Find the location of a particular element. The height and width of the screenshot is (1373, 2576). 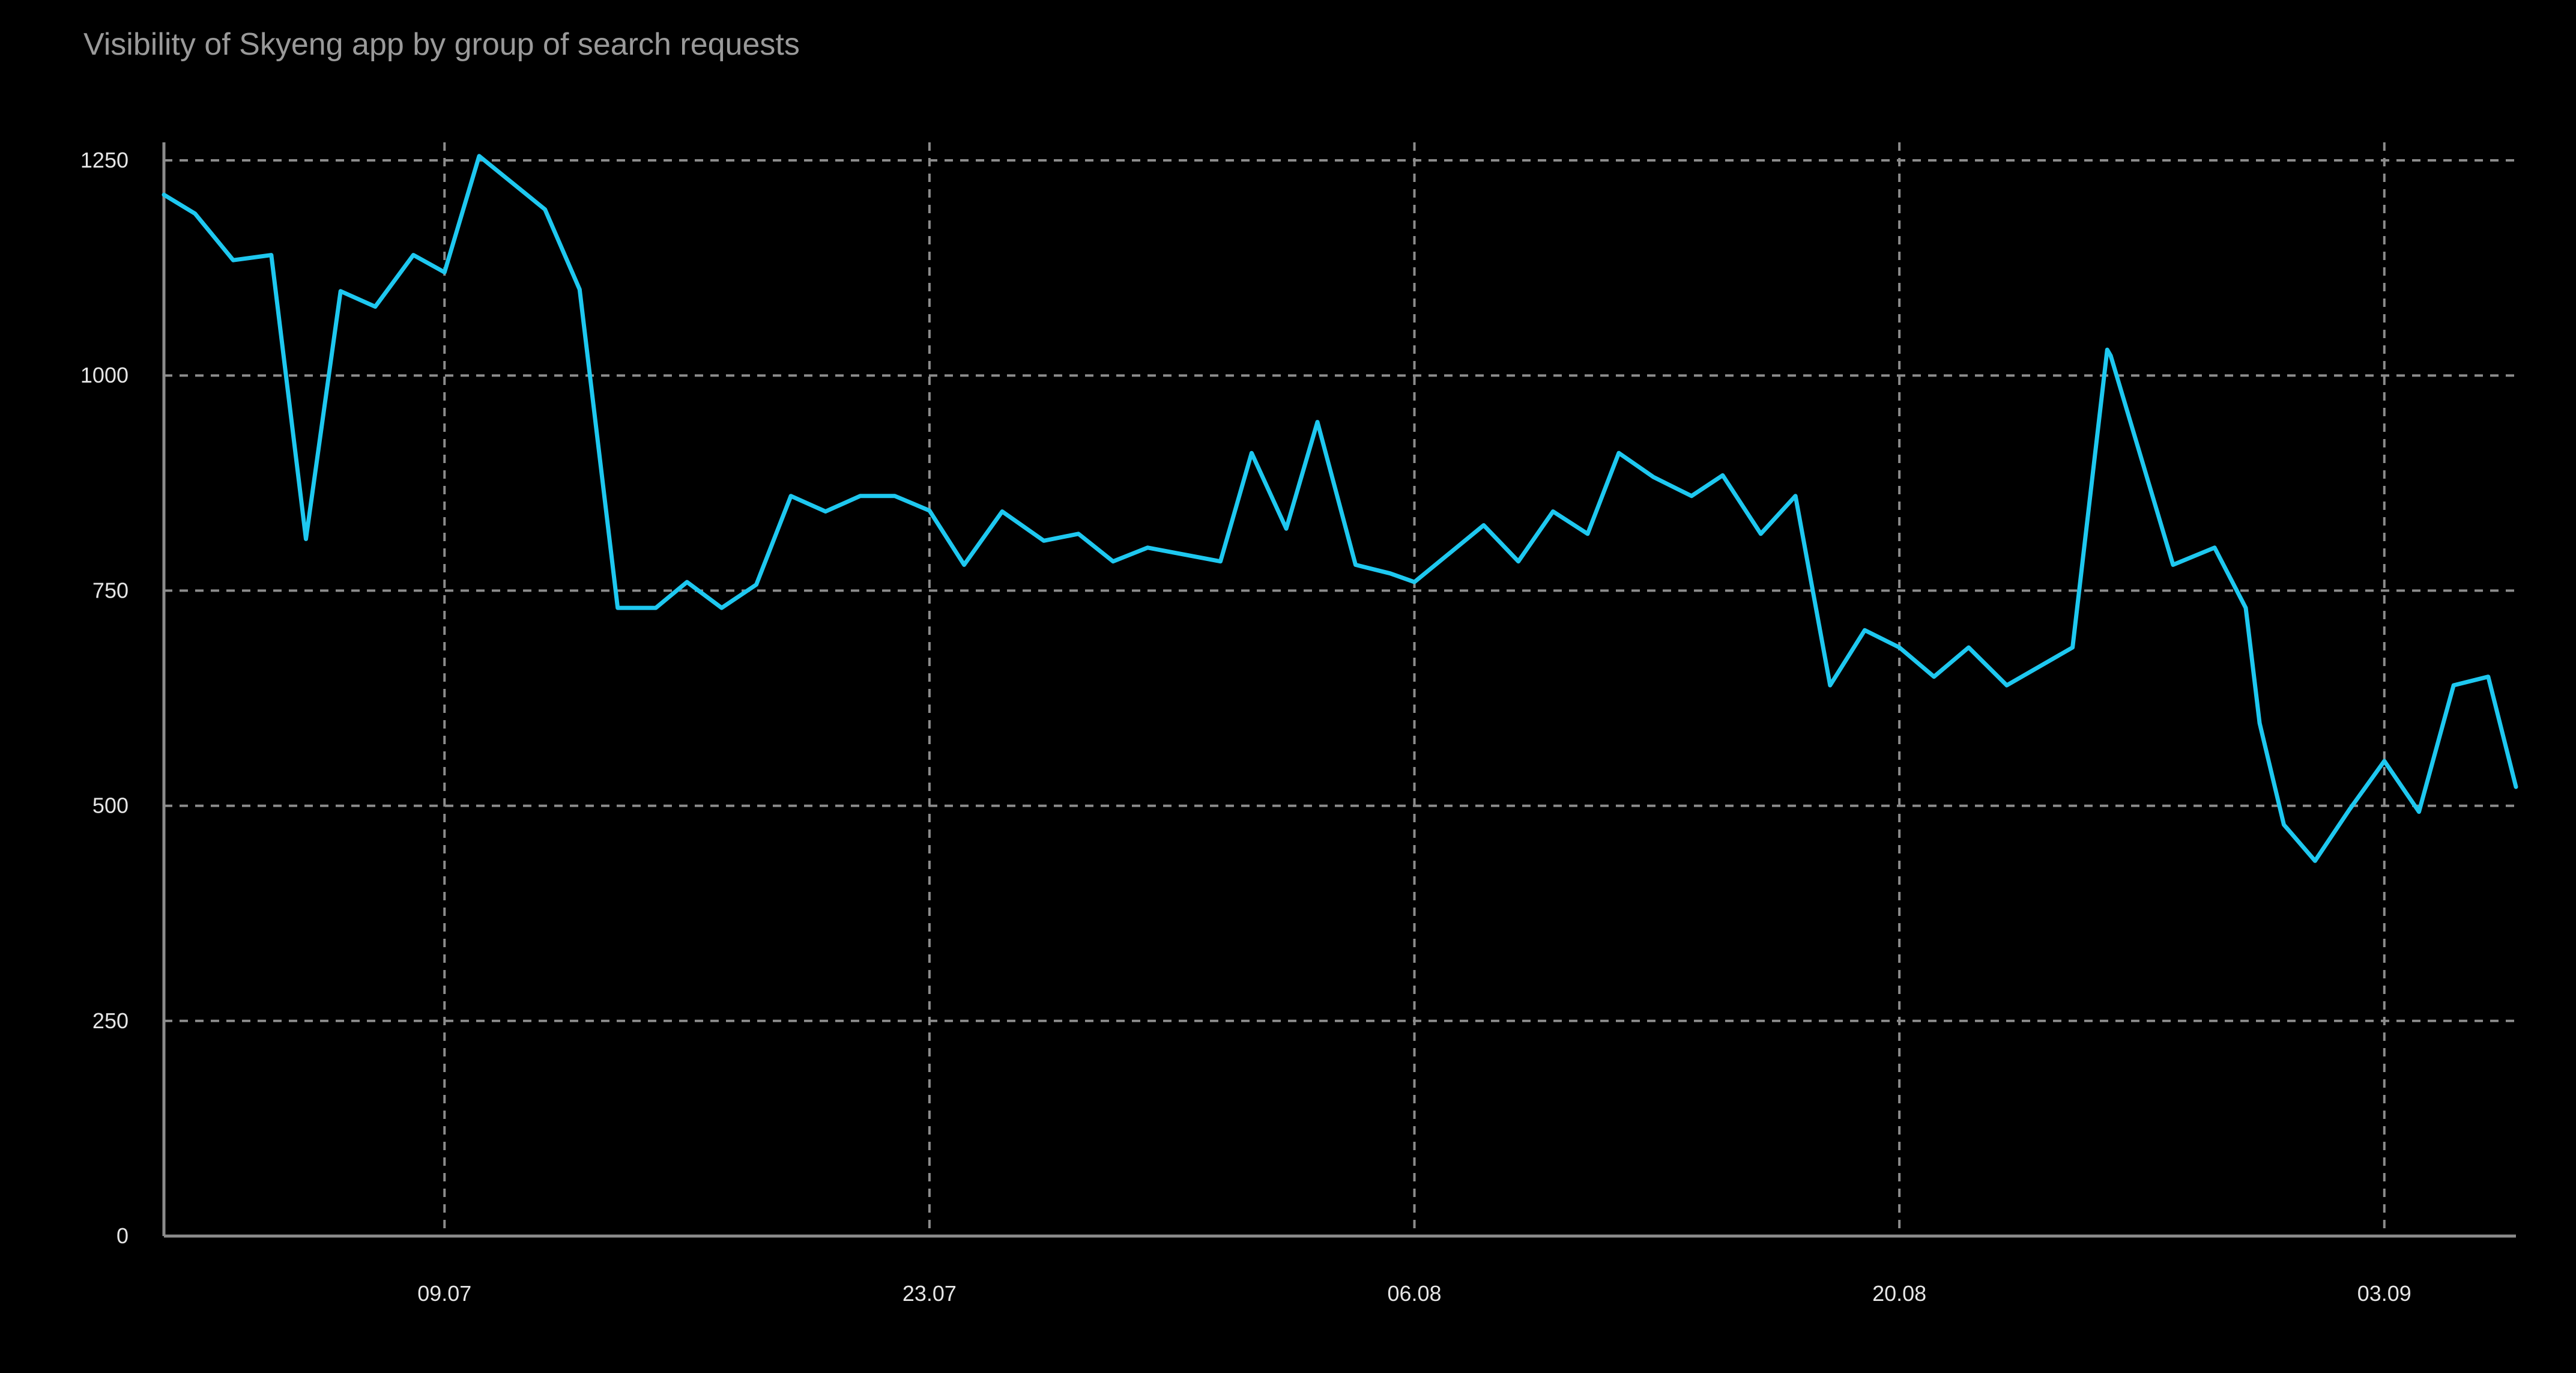

y-tick-label: 1000 is located at coordinates (104, 375).